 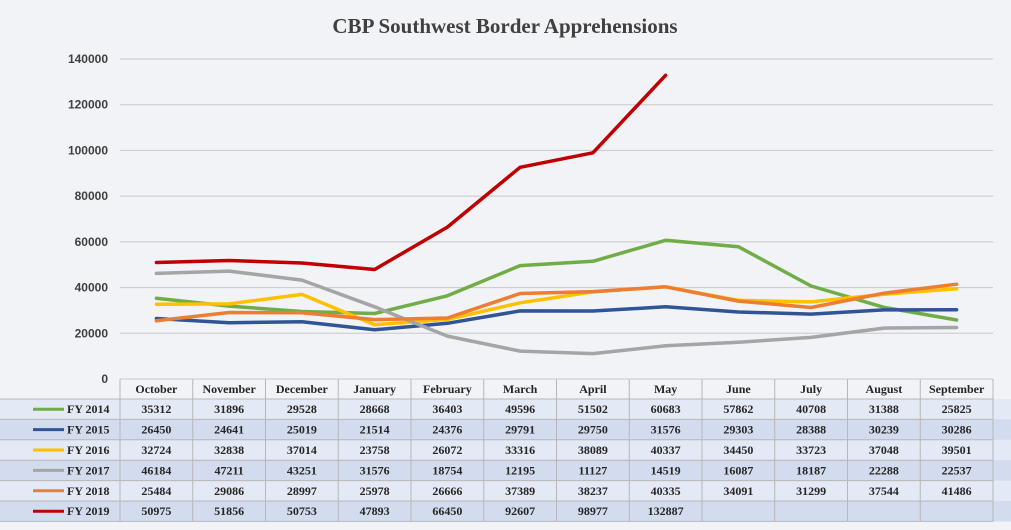 What do you see at coordinates (447, 389) in the screenshot?
I see `x-tick-label: February` at bounding box center [447, 389].